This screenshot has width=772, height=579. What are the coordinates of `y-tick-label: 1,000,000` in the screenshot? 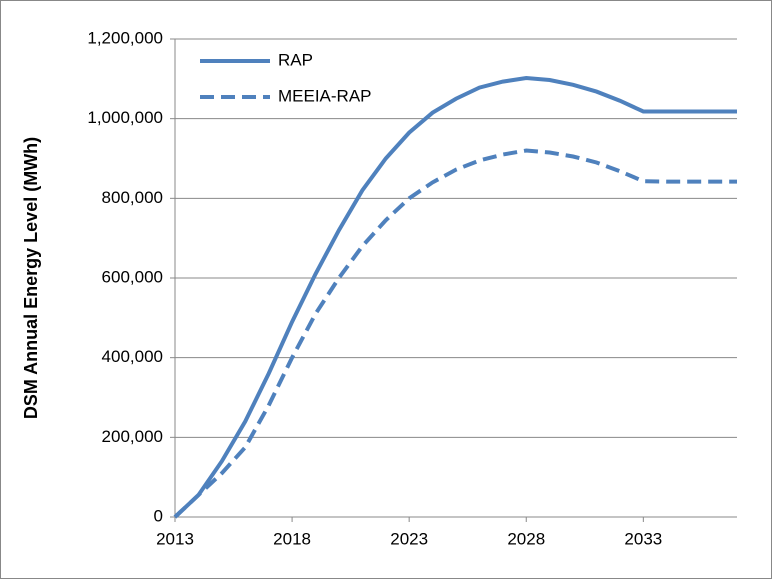 It's located at (125, 117).